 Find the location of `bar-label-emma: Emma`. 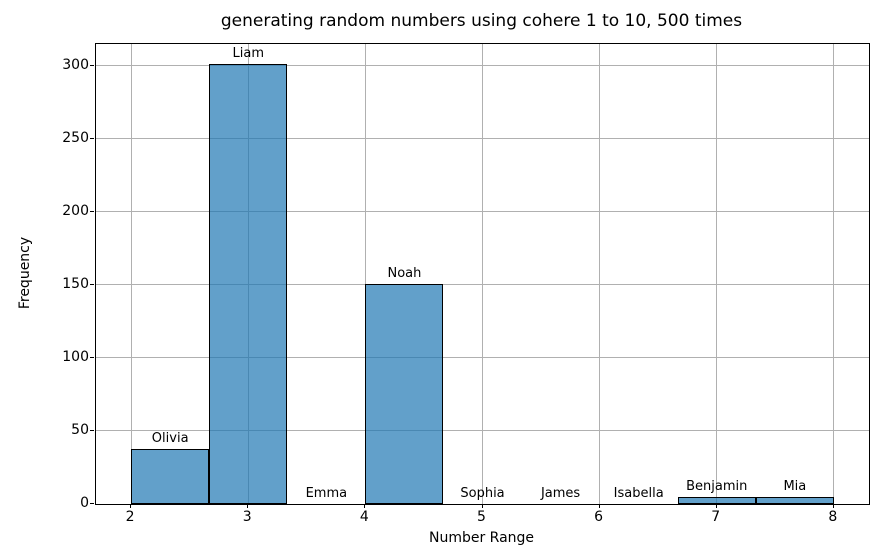

bar-label-emma: Emma is located at coordinates (326, 493).